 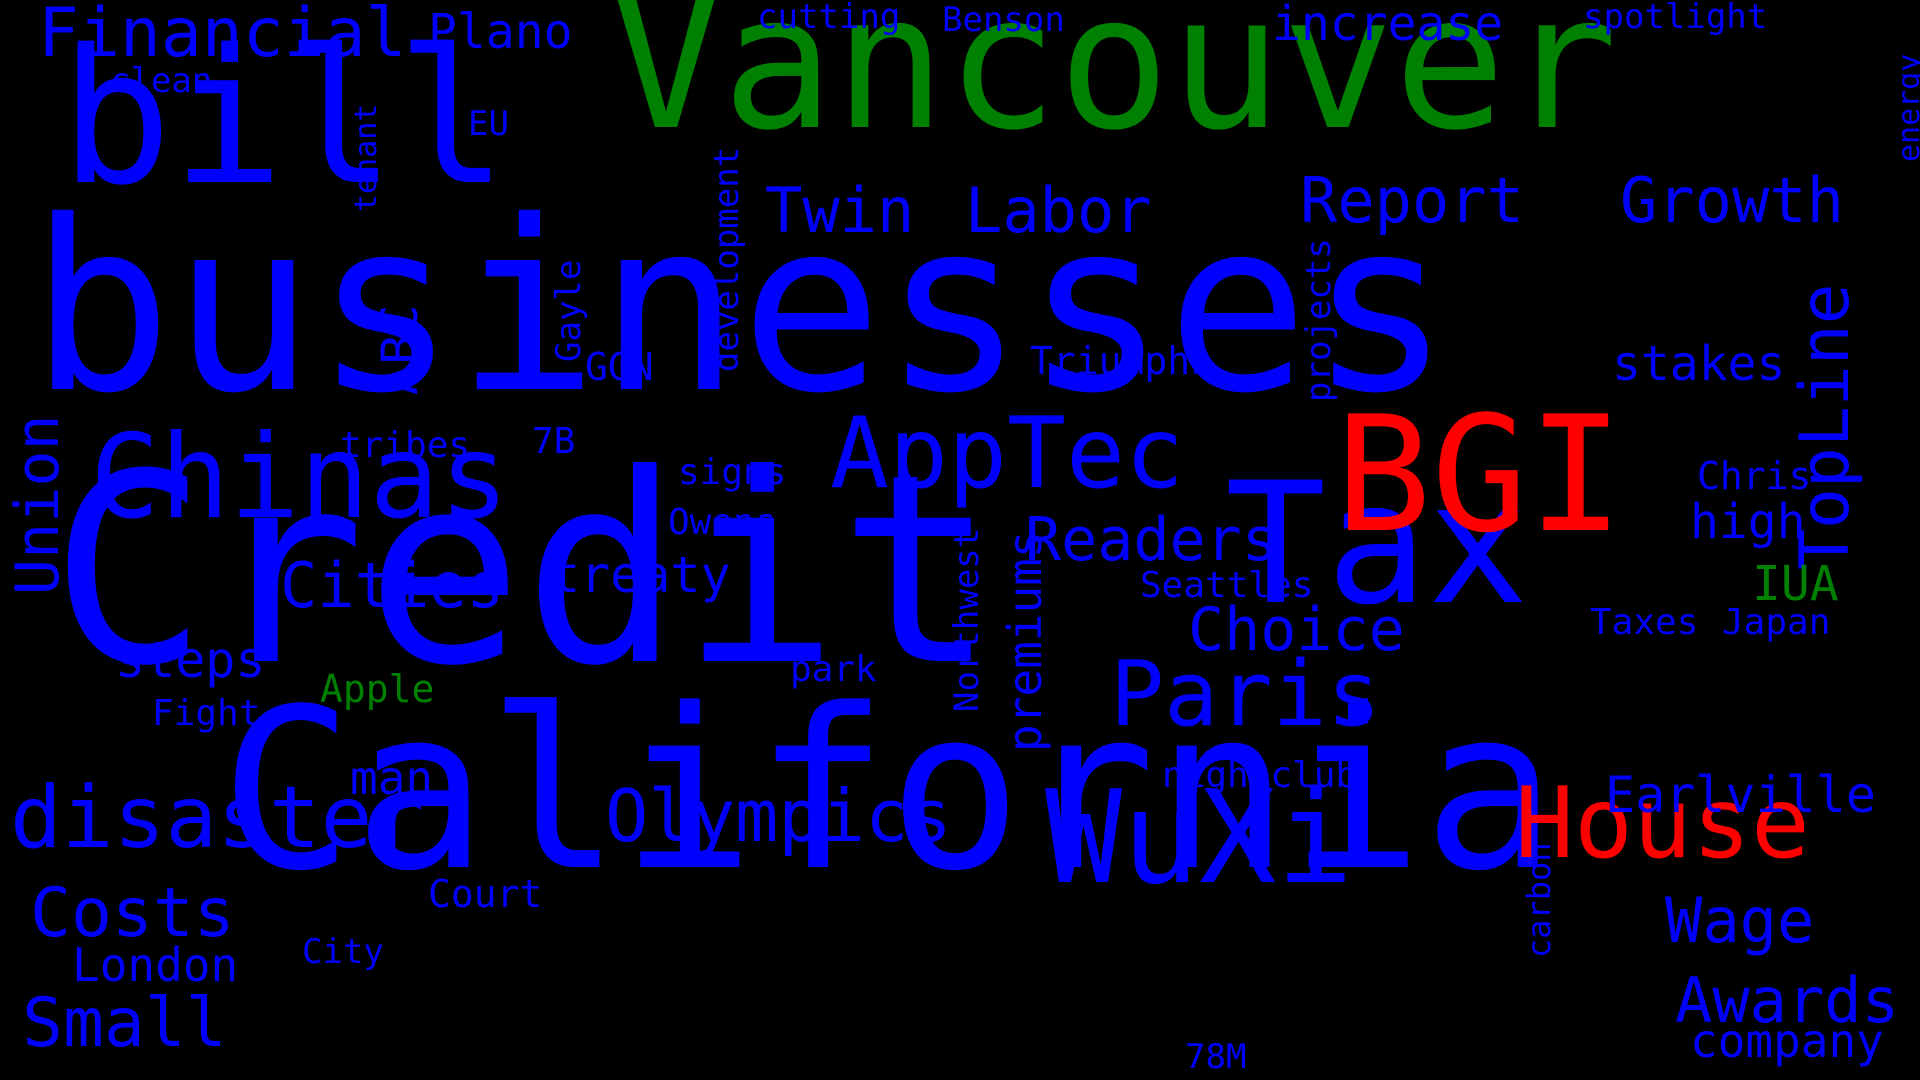 I want to click on word-abc: ABC, so click(x=400, y=349).